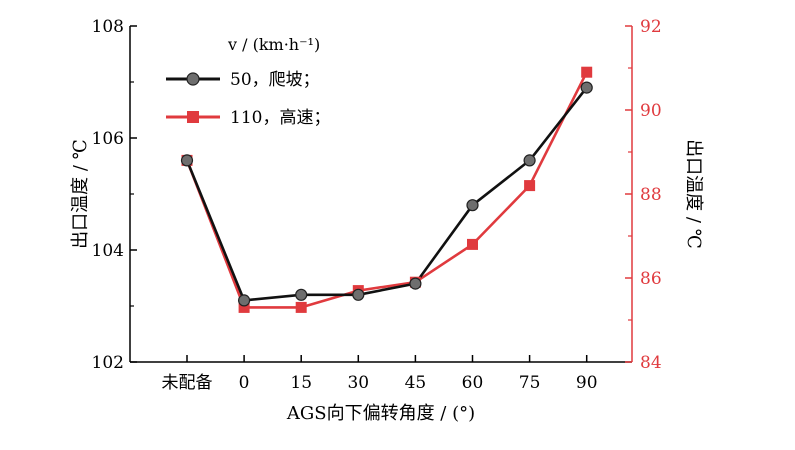 The image size is (795, 450). I want to click on right-tick-label: 84, so click(651, 363).